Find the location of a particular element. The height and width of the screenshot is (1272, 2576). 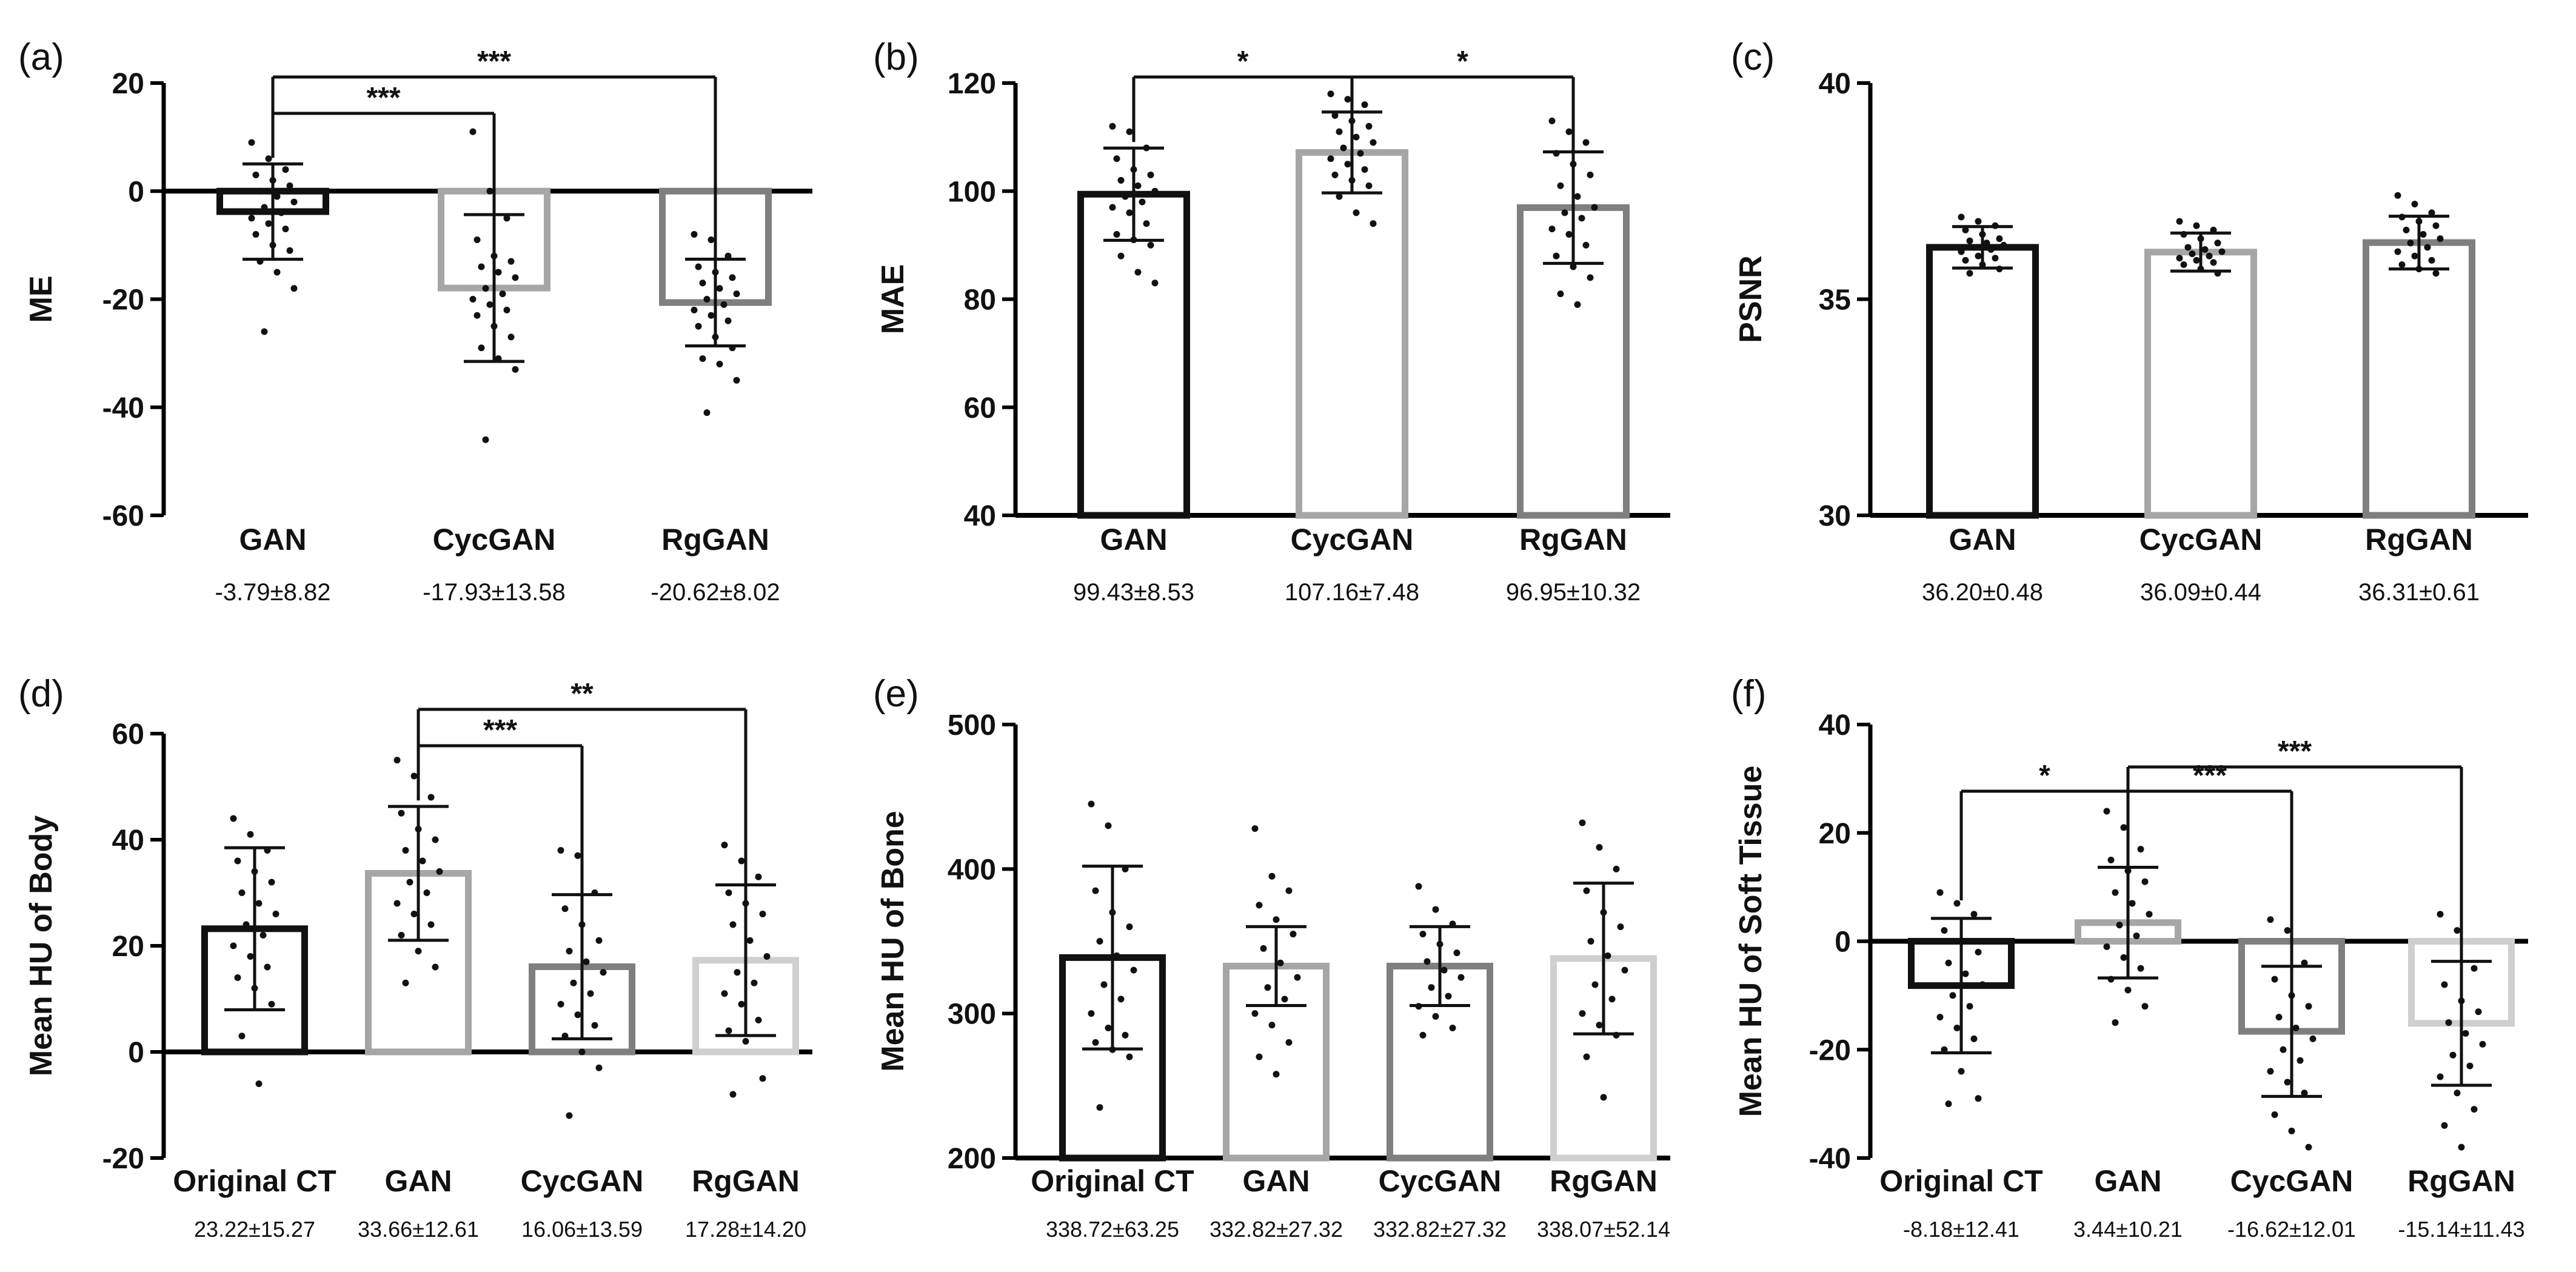

category-label: RgGAN is located at coordinates (2419, 540).